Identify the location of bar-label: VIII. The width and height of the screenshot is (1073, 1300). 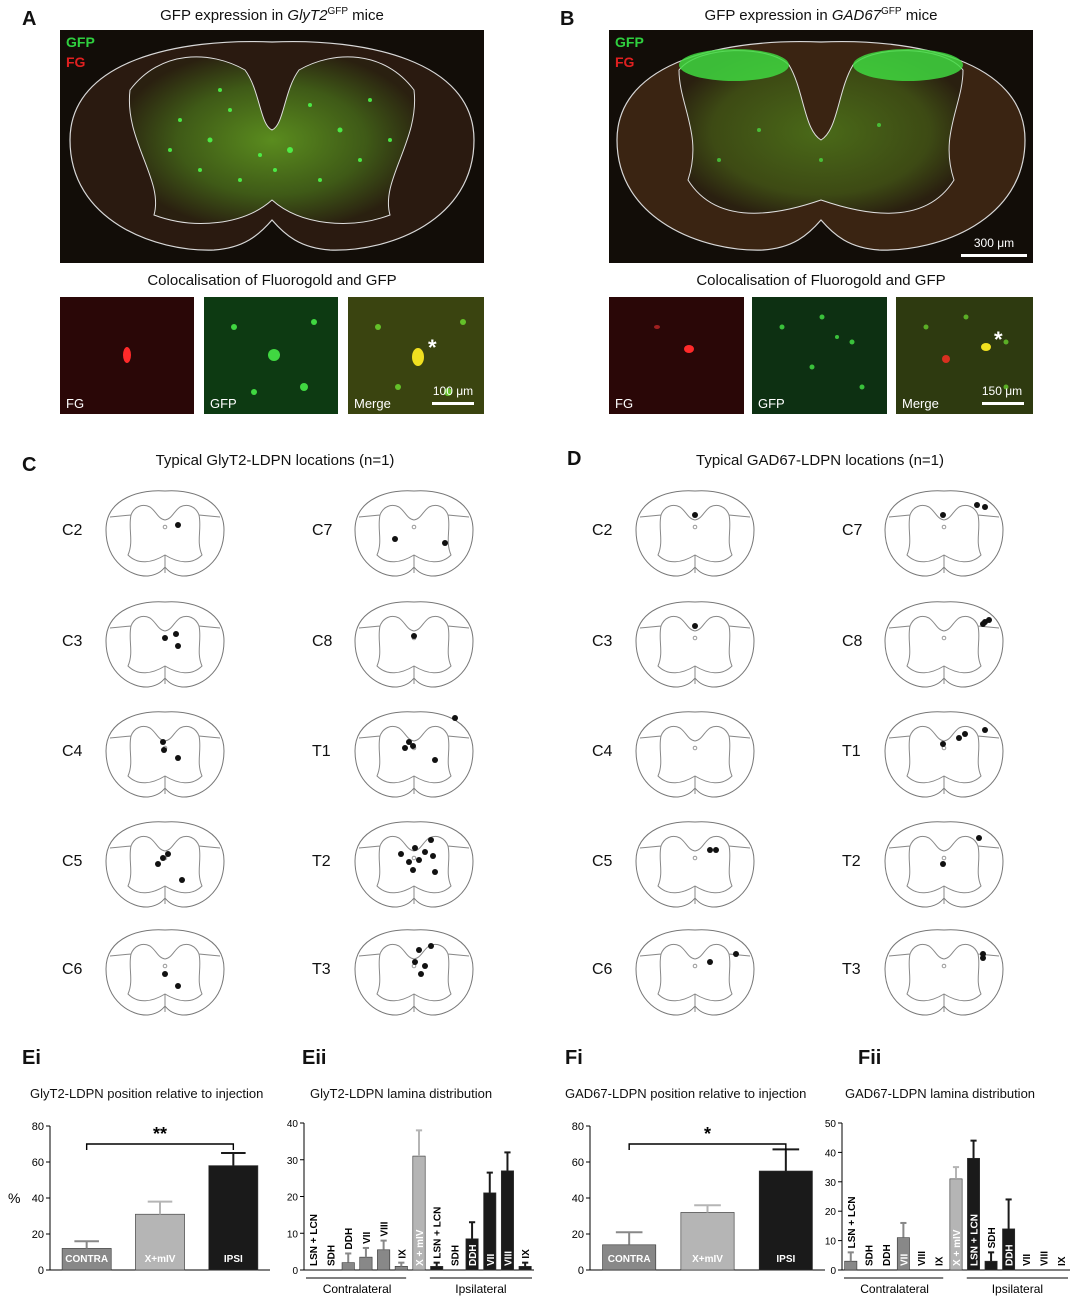
(1045, 1258).